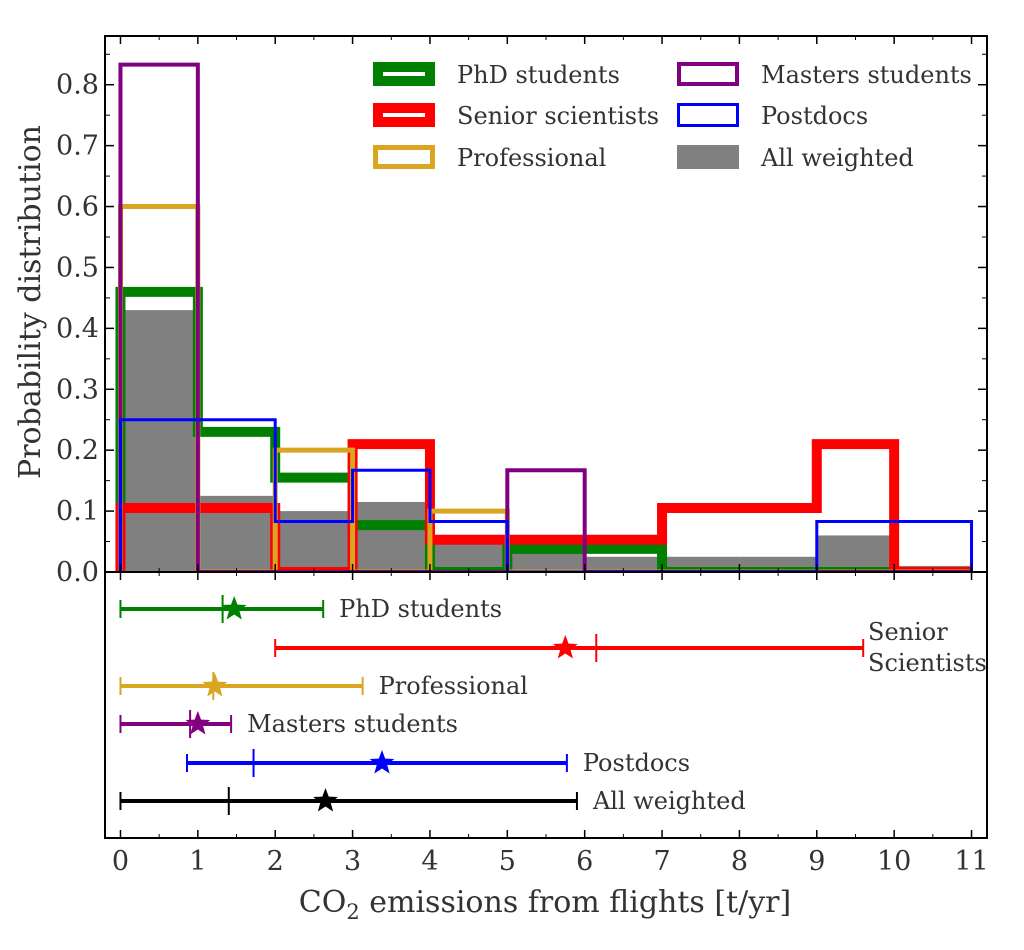 The width and height of the screenshot is (1024, 950). I want to click on y-tick-label-1: 0.1, so click(77, 511).